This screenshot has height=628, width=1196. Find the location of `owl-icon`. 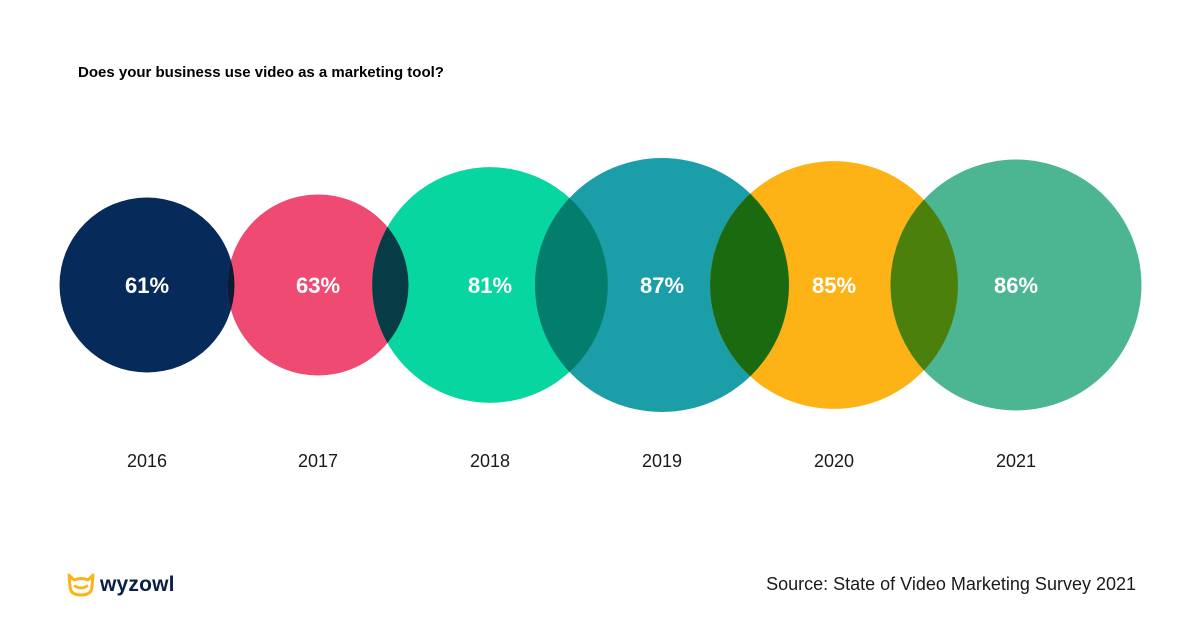

owl-icon is located at coordinates (81, 585).